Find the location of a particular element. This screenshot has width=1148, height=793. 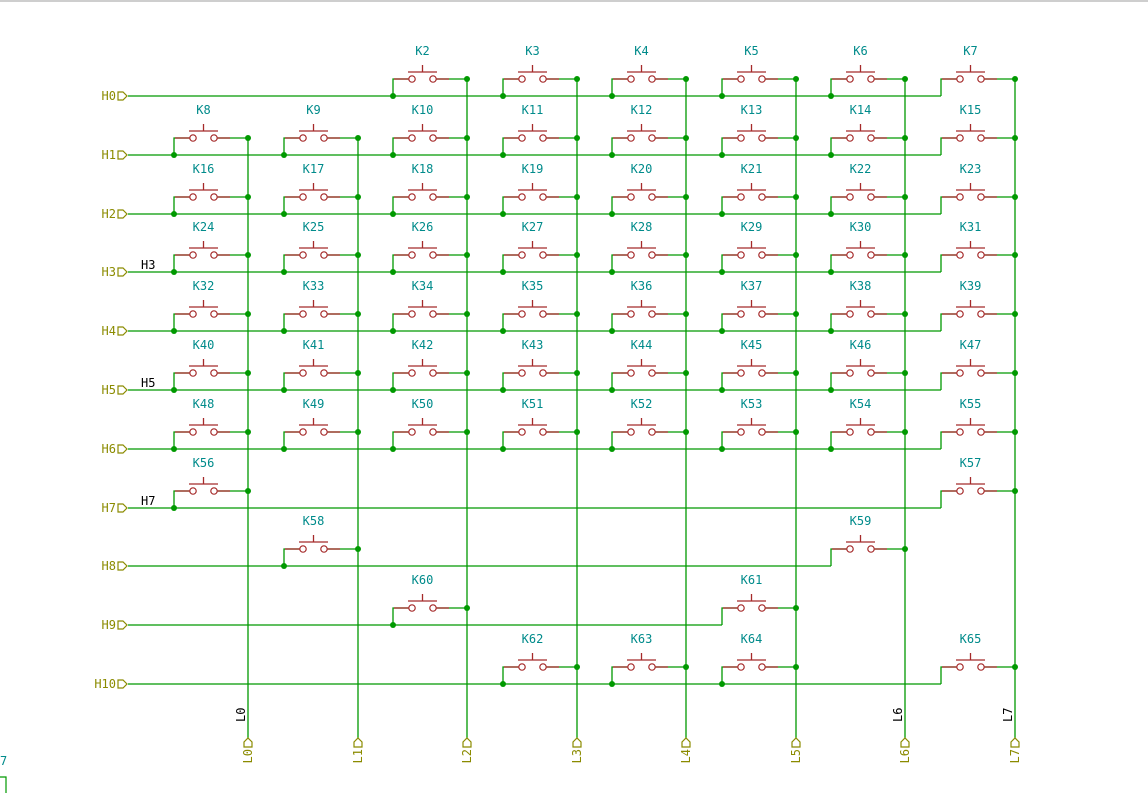

net-label-h3: H3 is located at coordinates (148, 265).